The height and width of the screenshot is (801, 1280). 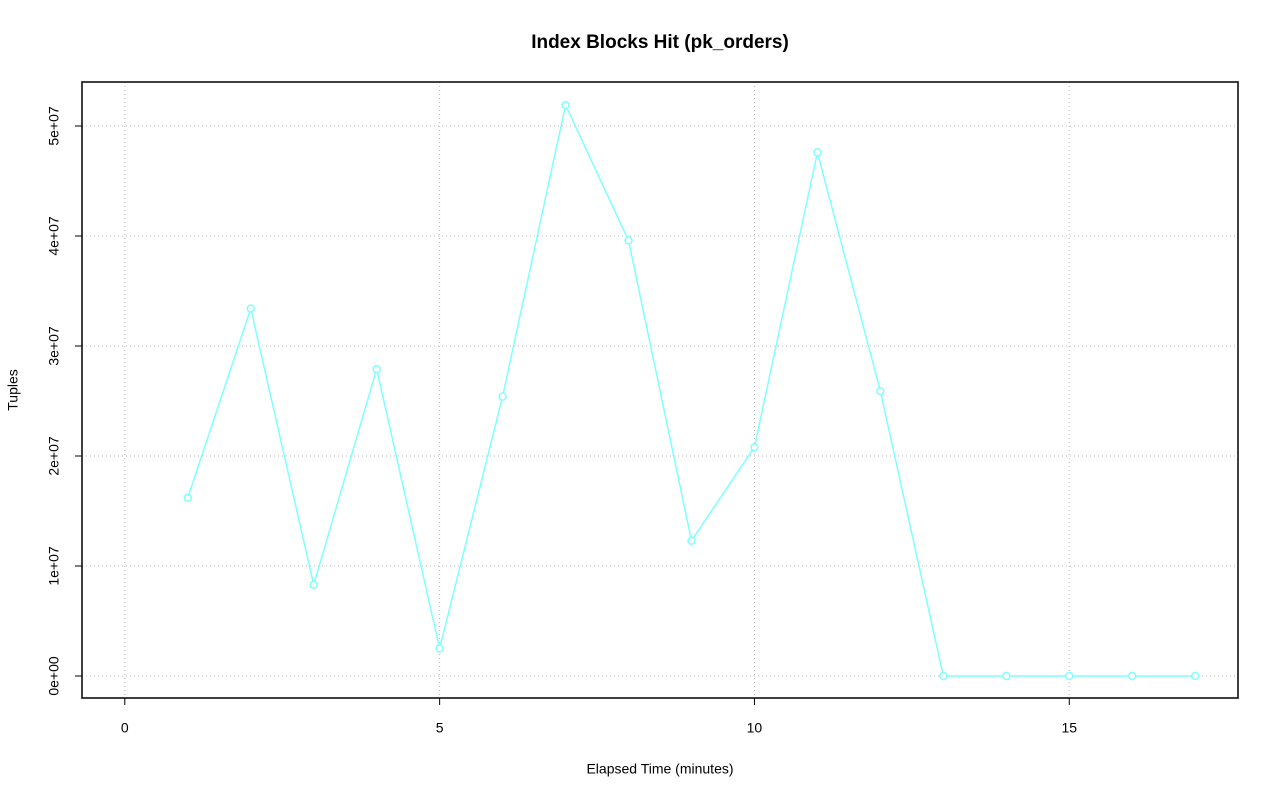 I want to click on x-tick-label: 10, so click(x=755, y=728).